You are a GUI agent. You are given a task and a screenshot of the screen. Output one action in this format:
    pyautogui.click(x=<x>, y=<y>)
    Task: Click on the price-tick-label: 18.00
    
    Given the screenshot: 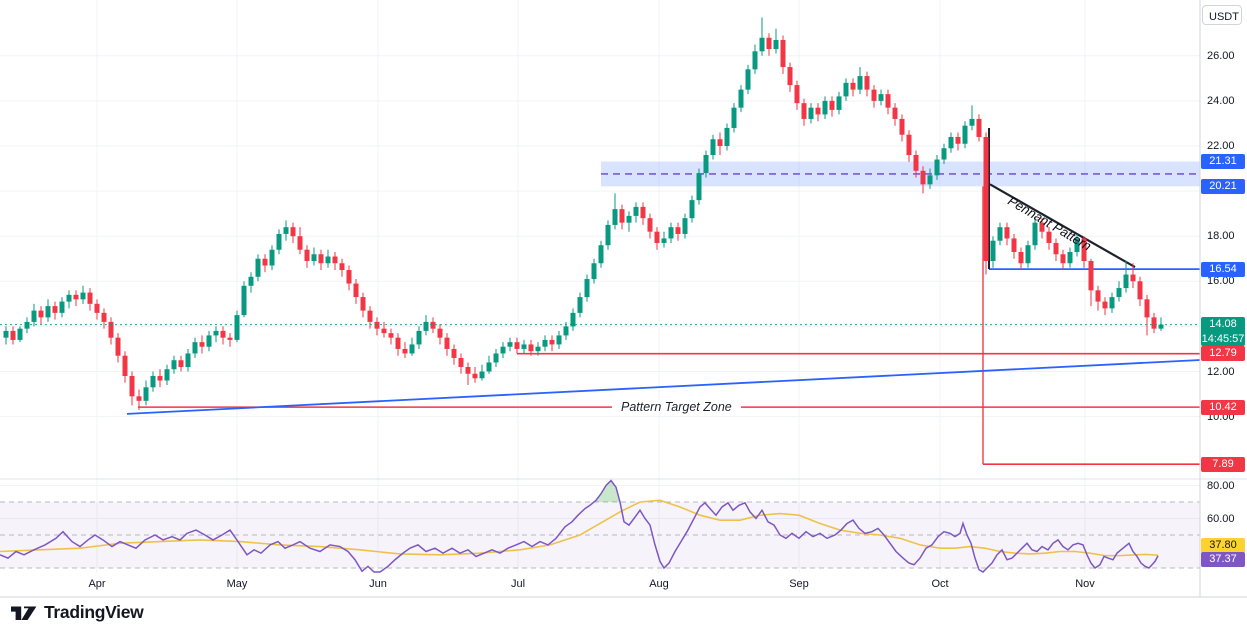 What is the action you would take?
    pyautogui.click(x=1221, y=236)
    